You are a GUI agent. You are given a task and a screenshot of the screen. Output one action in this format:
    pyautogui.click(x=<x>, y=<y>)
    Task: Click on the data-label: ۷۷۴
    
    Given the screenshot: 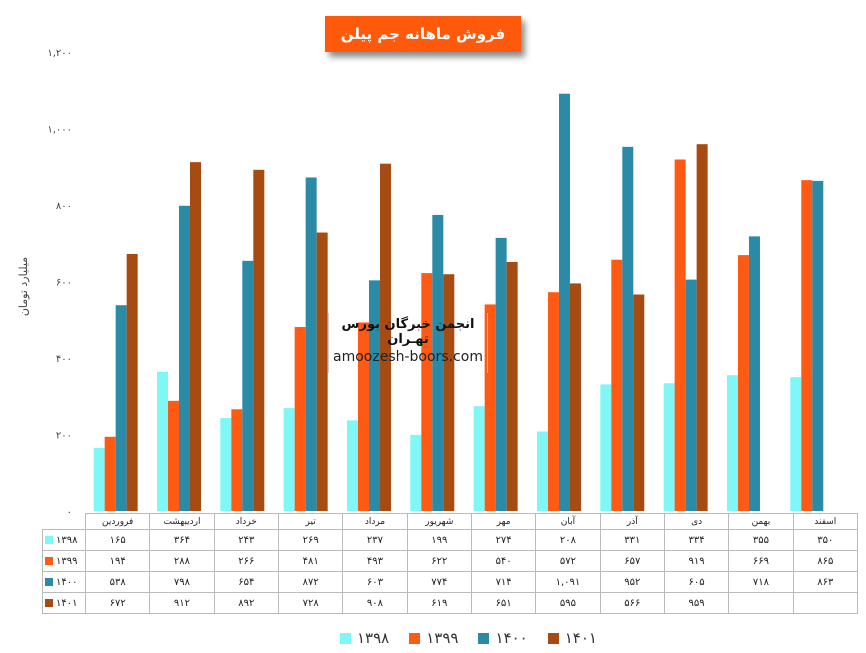 What is the action you would take?
    pyautogui.click(x=439, y=582)
    